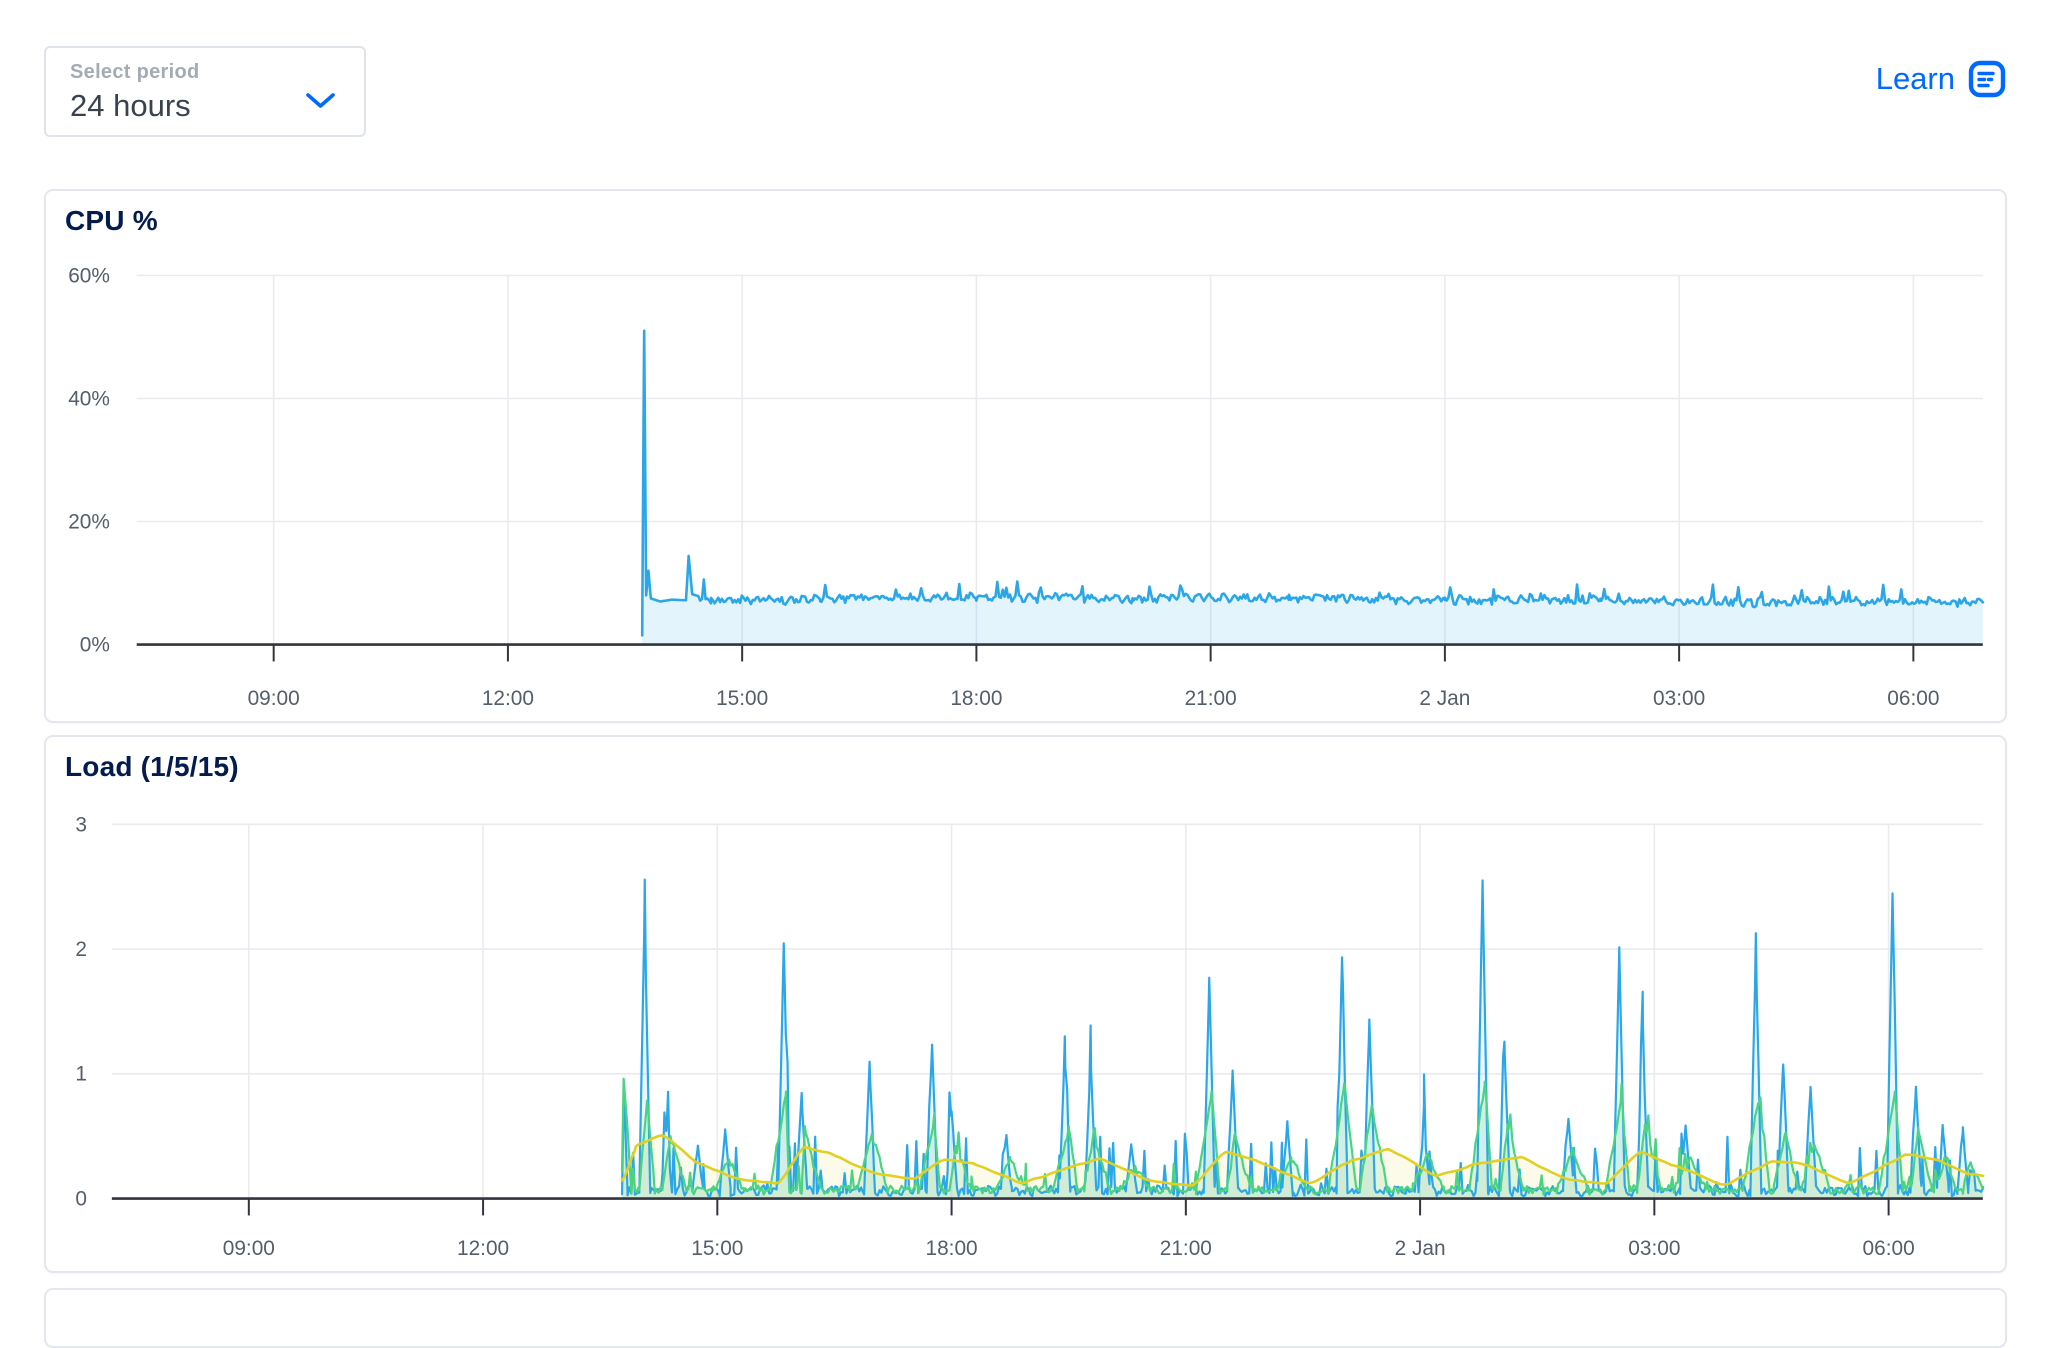 The image size is (2050, 1348). Describe the element at coordinates (89, 521) in the screenshot. I see `y-tick-label: 20%` at that location.